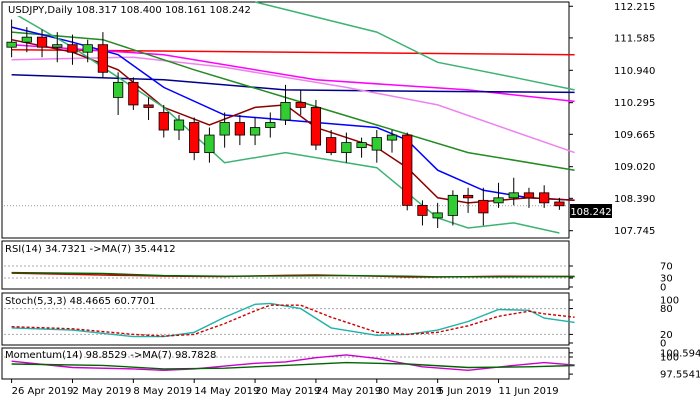 The image size is (700, 404). Describe the element at coordinates (101, 391) in the screenshot. I see `x-tick-label: 2 May 2019` at that location.